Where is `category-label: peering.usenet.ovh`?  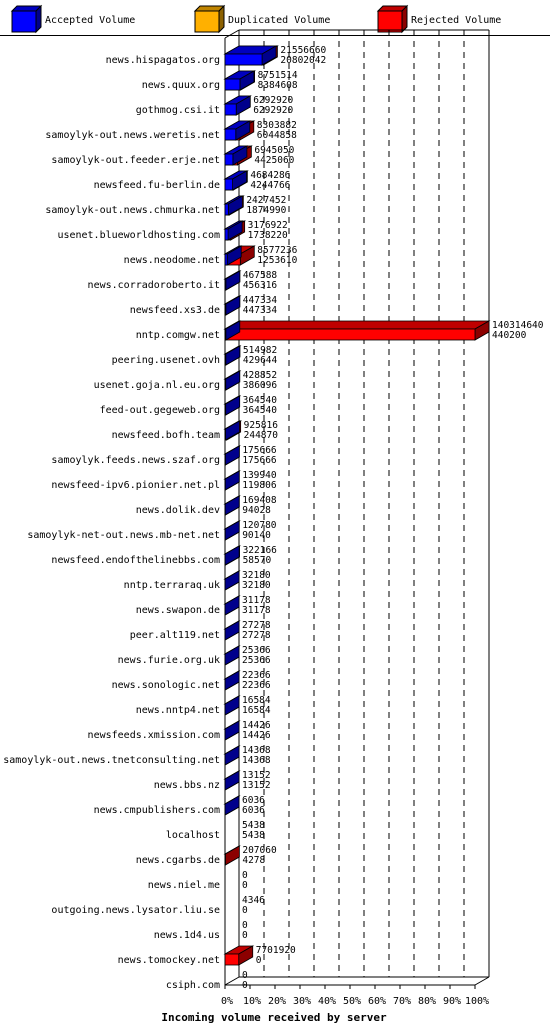
category-label: peering.usenet.ovh is located at coordinates (166, 360).